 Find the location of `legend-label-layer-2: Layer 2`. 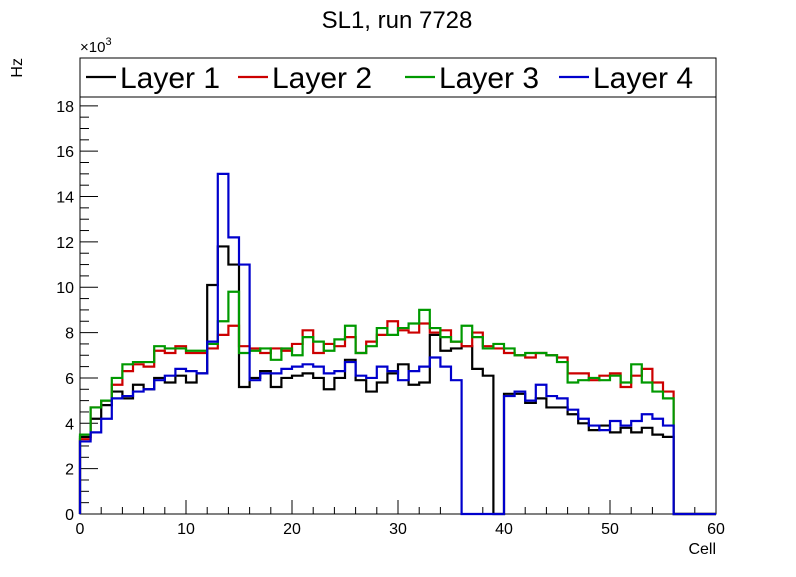

legend-label-layer-2: Layer 2 is located at coordinates (322, 78).